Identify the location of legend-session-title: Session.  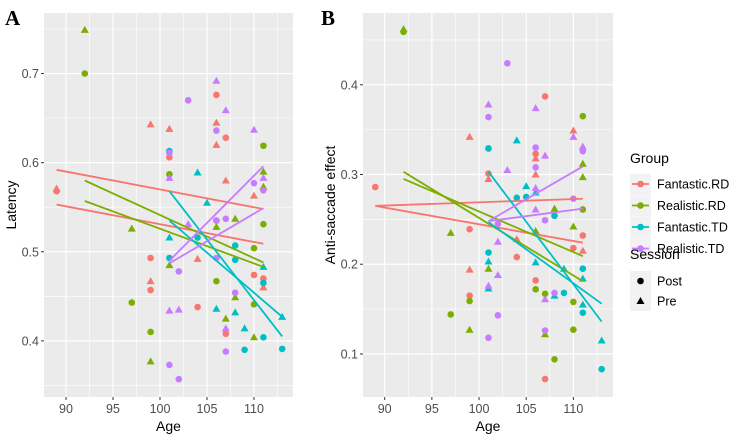
(655, 254).